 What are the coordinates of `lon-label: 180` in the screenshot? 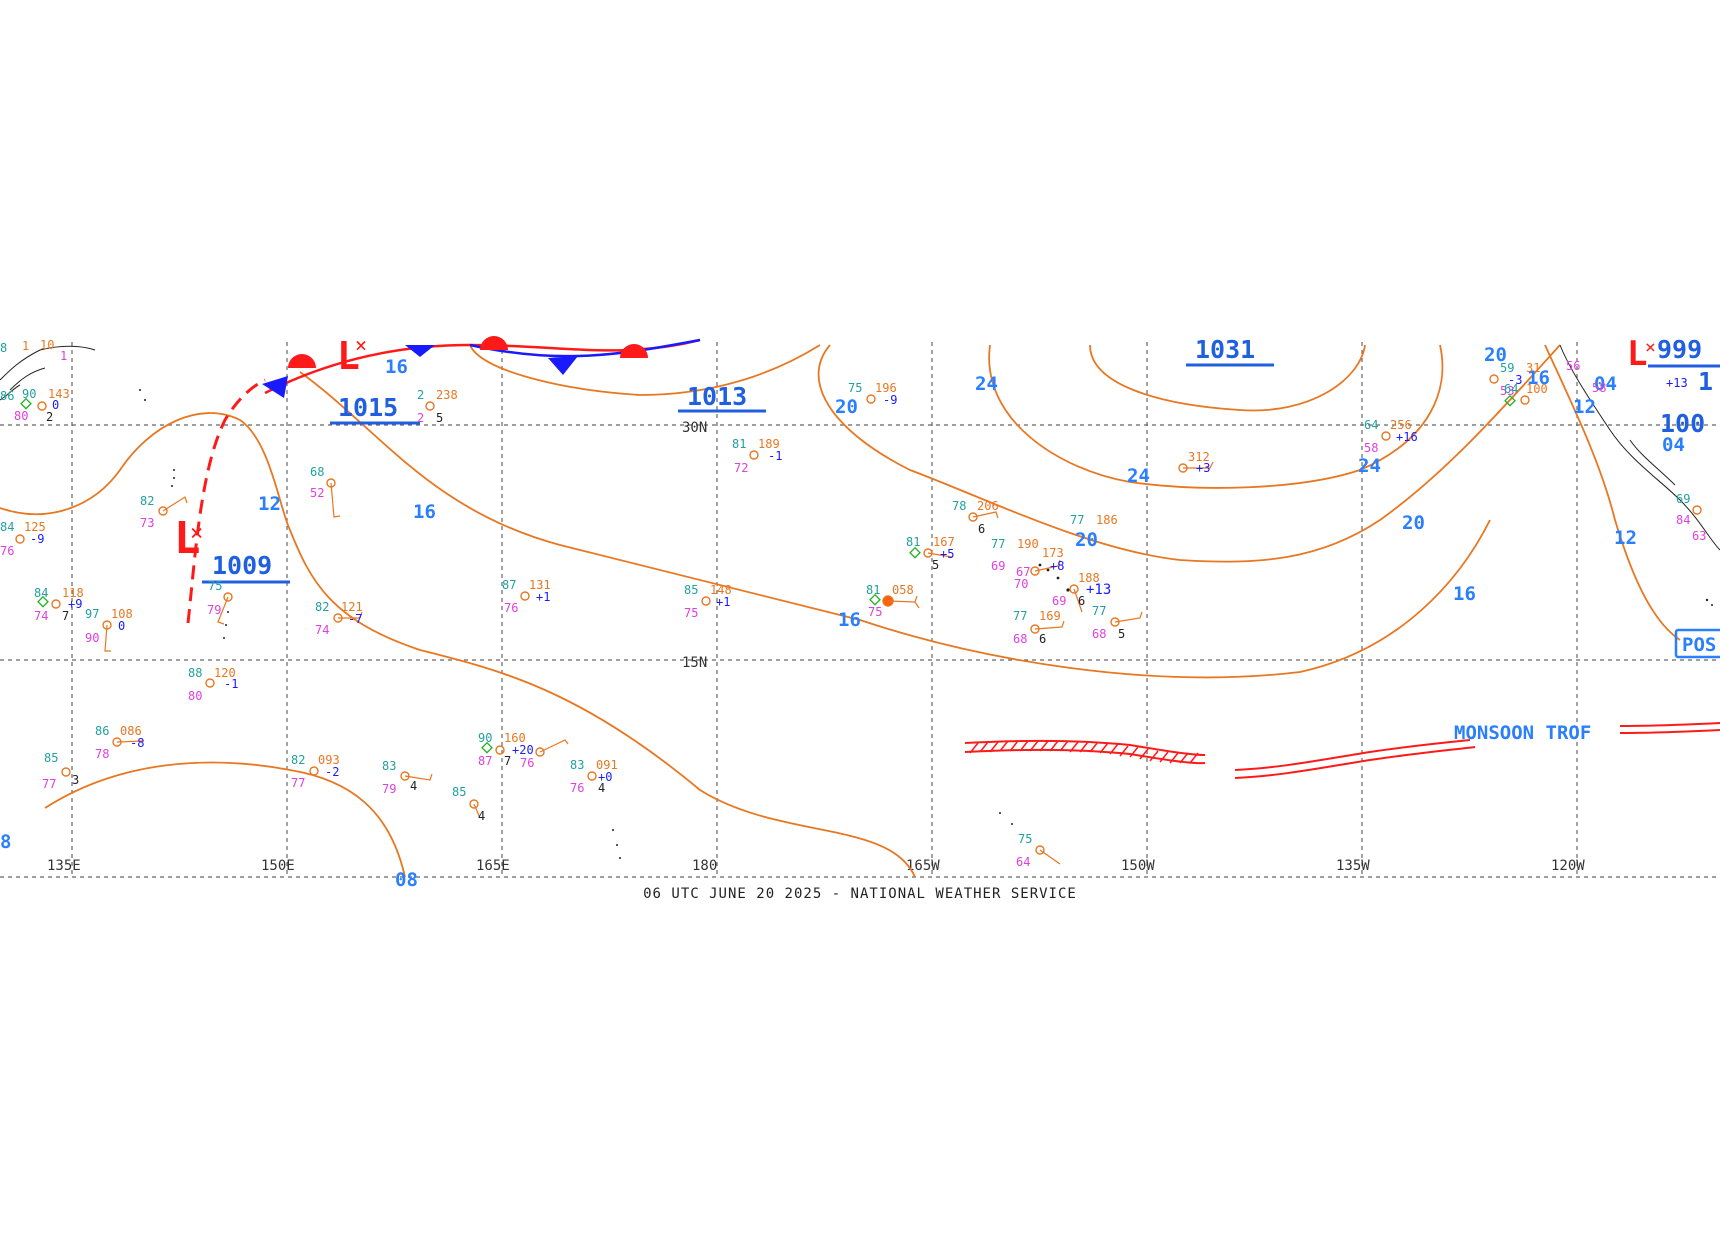 It's located at (704, 866).